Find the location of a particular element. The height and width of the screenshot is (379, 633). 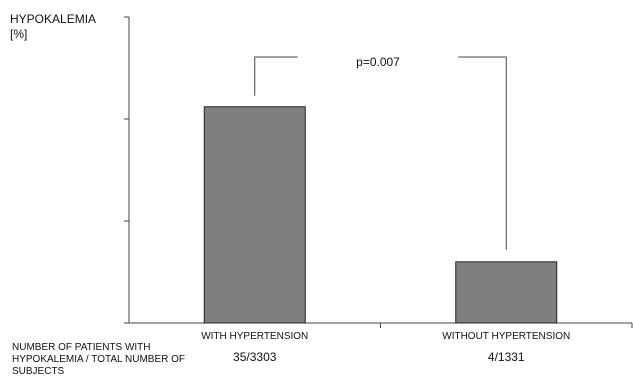

x-tick-label-1: WITHOUT HYPERTENSION is located at coordinates (506, 336).